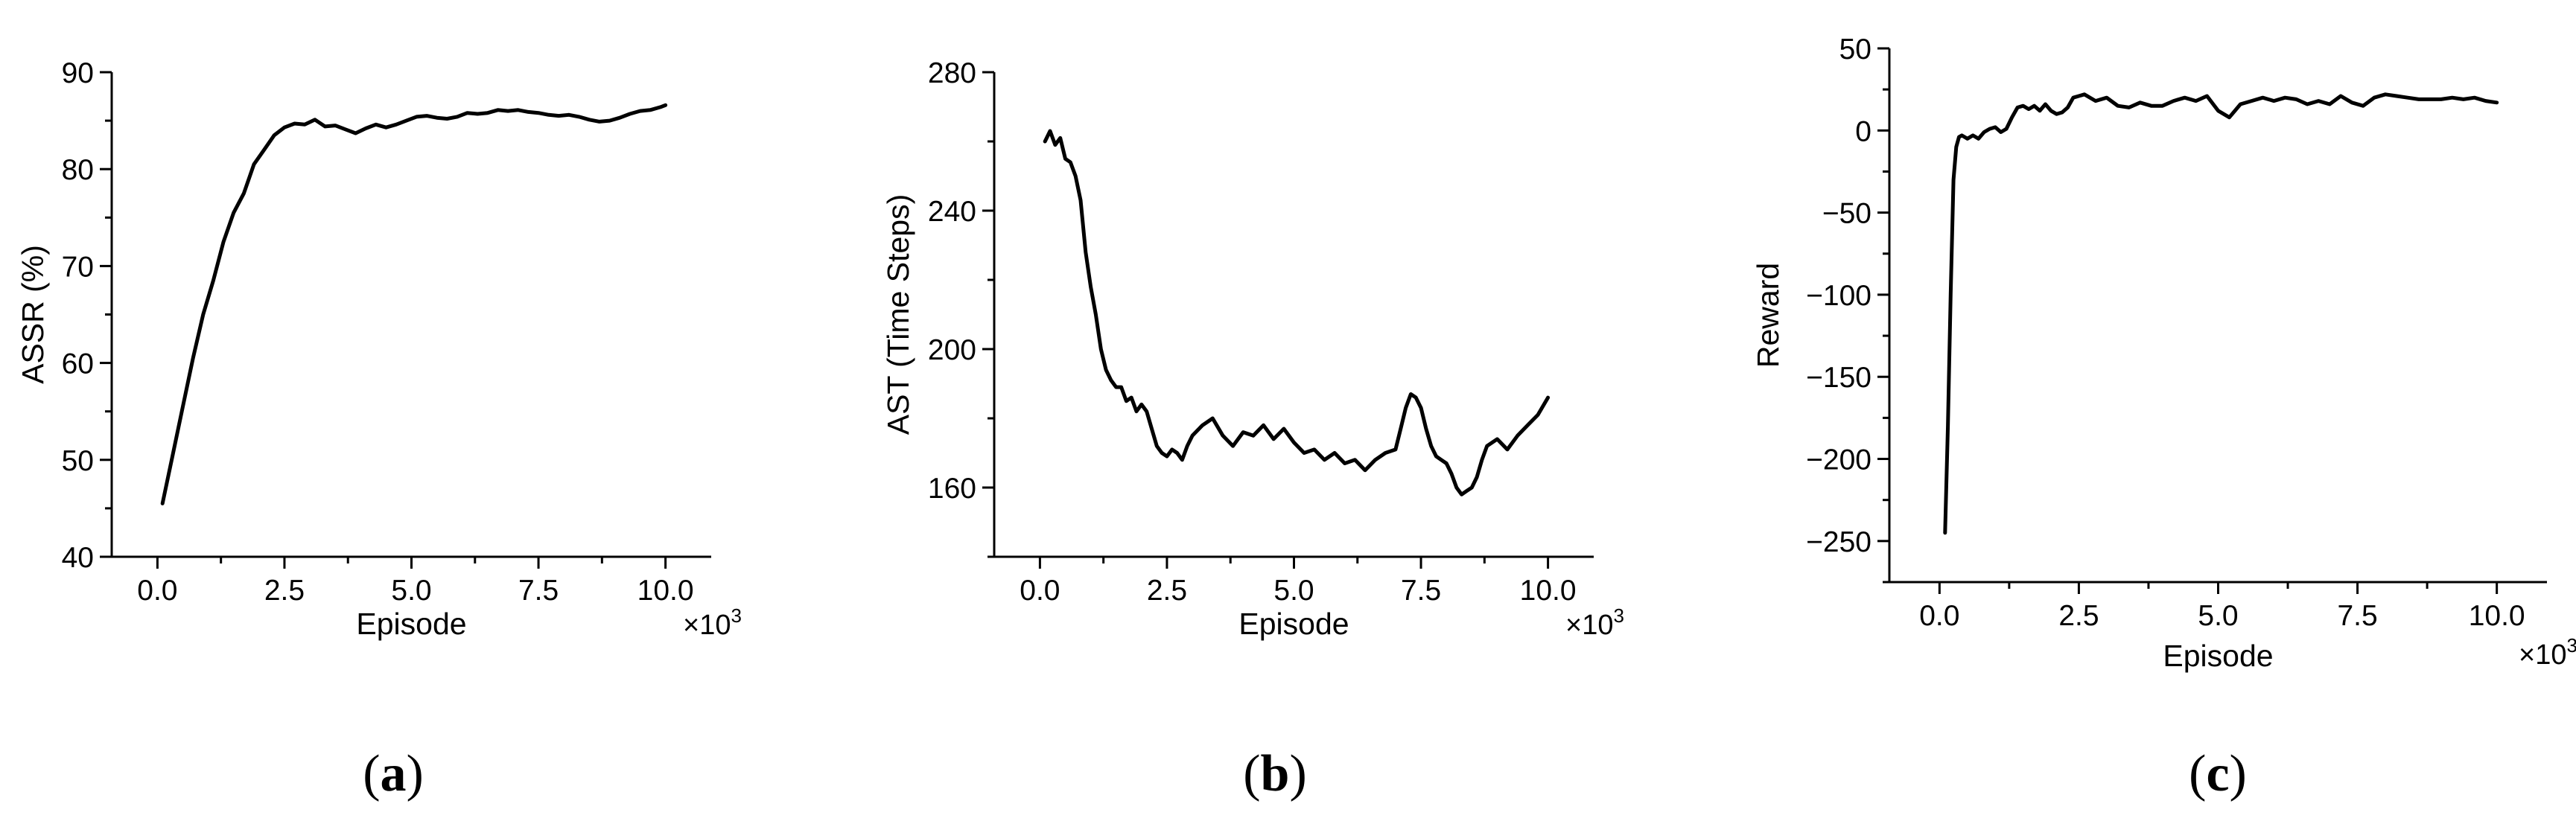 The image size is (2576, 824). Describe the element at coordinates (1768, 315) in the screenshot. I see `y-axis-title: Reward` at that location.